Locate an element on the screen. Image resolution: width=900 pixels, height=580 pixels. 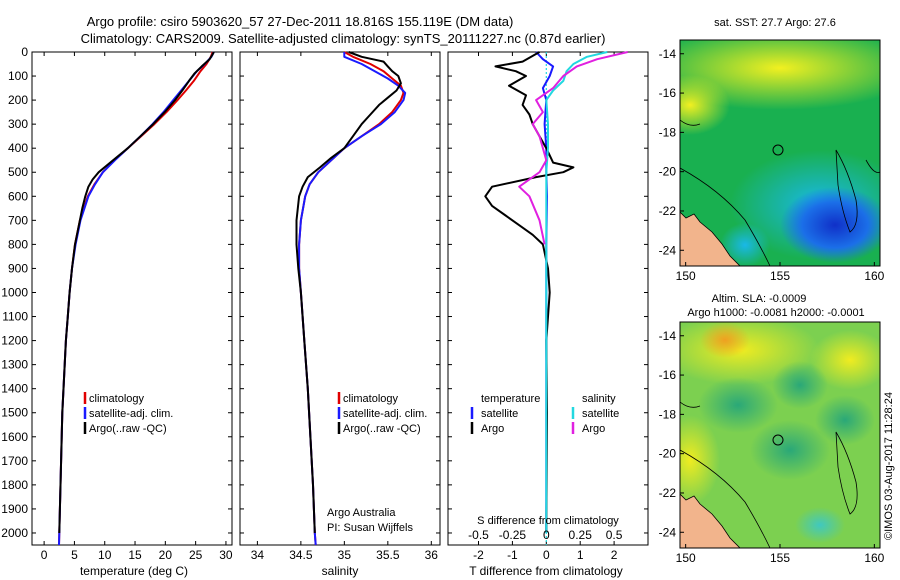
sla-map is located at coordinates (780, 435).